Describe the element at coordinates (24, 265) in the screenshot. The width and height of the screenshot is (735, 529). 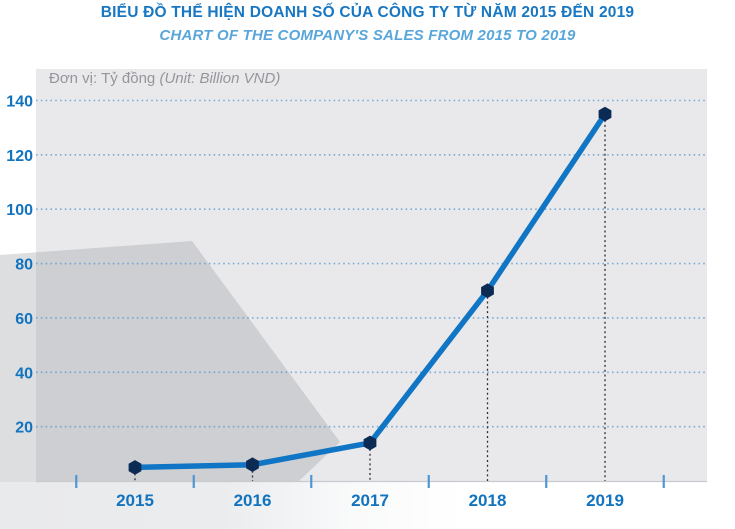
I see `y-axis-label-80: 80` at that location.